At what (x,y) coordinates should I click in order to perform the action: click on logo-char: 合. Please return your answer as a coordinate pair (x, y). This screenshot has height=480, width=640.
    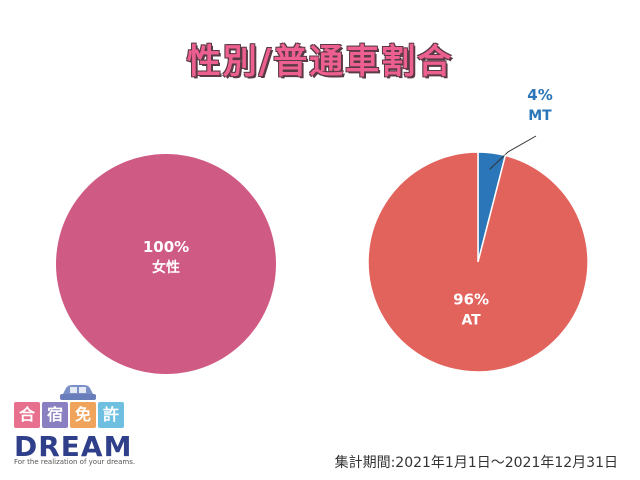
    Looking at the image, I should click on (27, 415).